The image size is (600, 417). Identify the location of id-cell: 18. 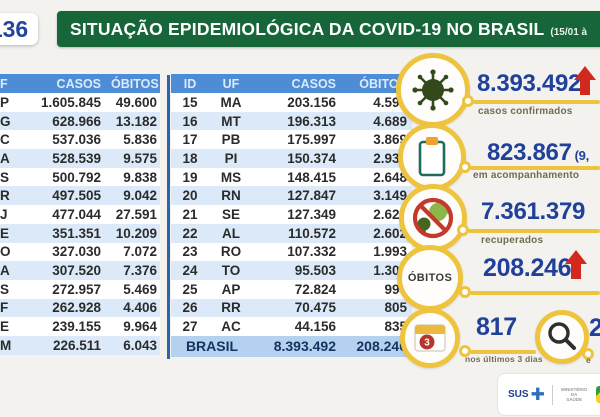
(190, 158).